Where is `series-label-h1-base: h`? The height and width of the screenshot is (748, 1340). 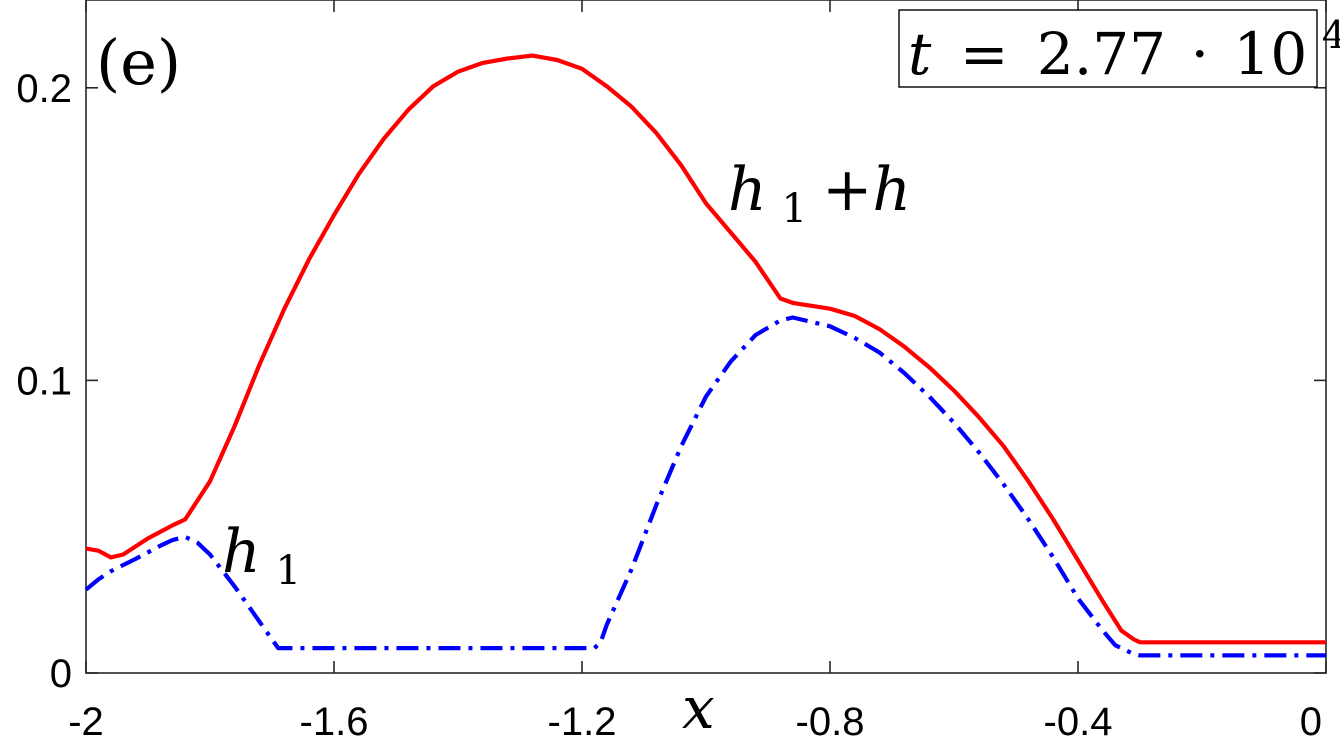
series-label-h1-base: h is located at coordinates (241, 552).